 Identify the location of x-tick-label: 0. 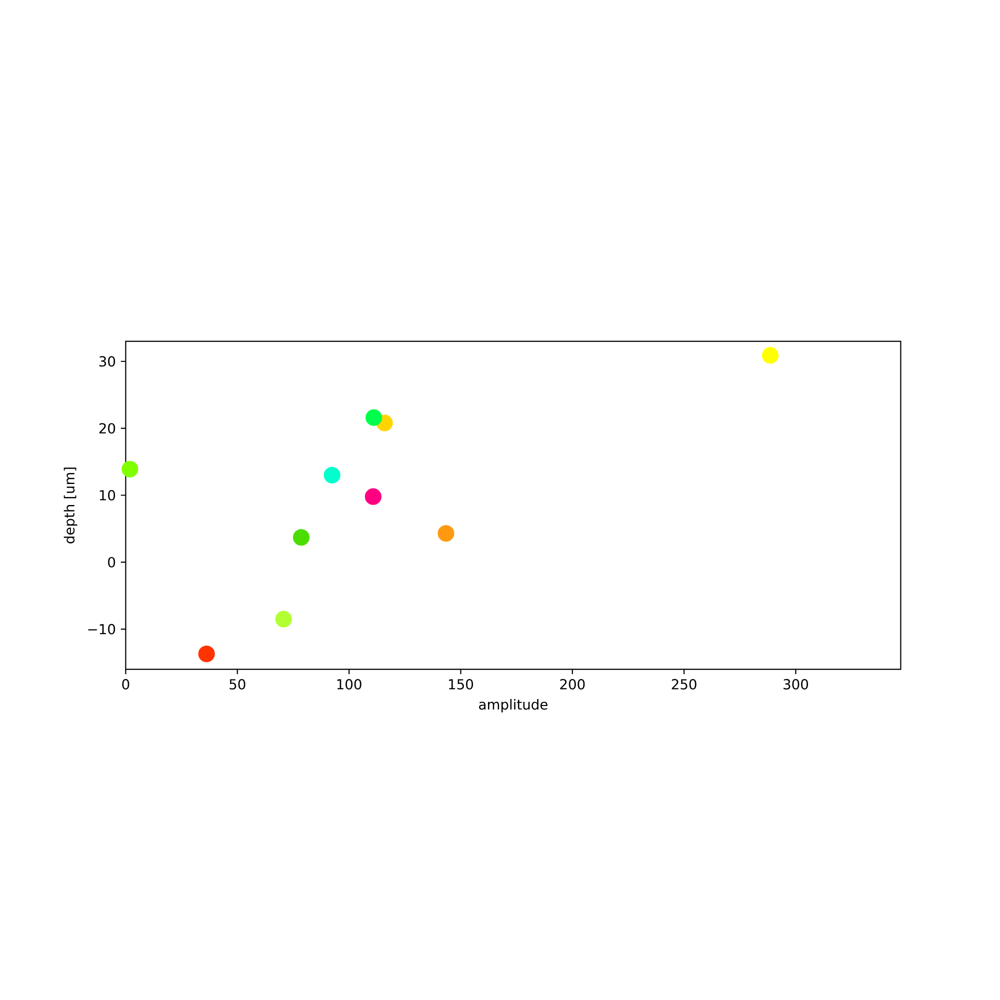
(126, 684).